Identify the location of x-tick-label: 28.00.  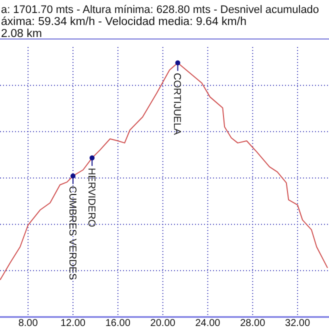
(253, 323).